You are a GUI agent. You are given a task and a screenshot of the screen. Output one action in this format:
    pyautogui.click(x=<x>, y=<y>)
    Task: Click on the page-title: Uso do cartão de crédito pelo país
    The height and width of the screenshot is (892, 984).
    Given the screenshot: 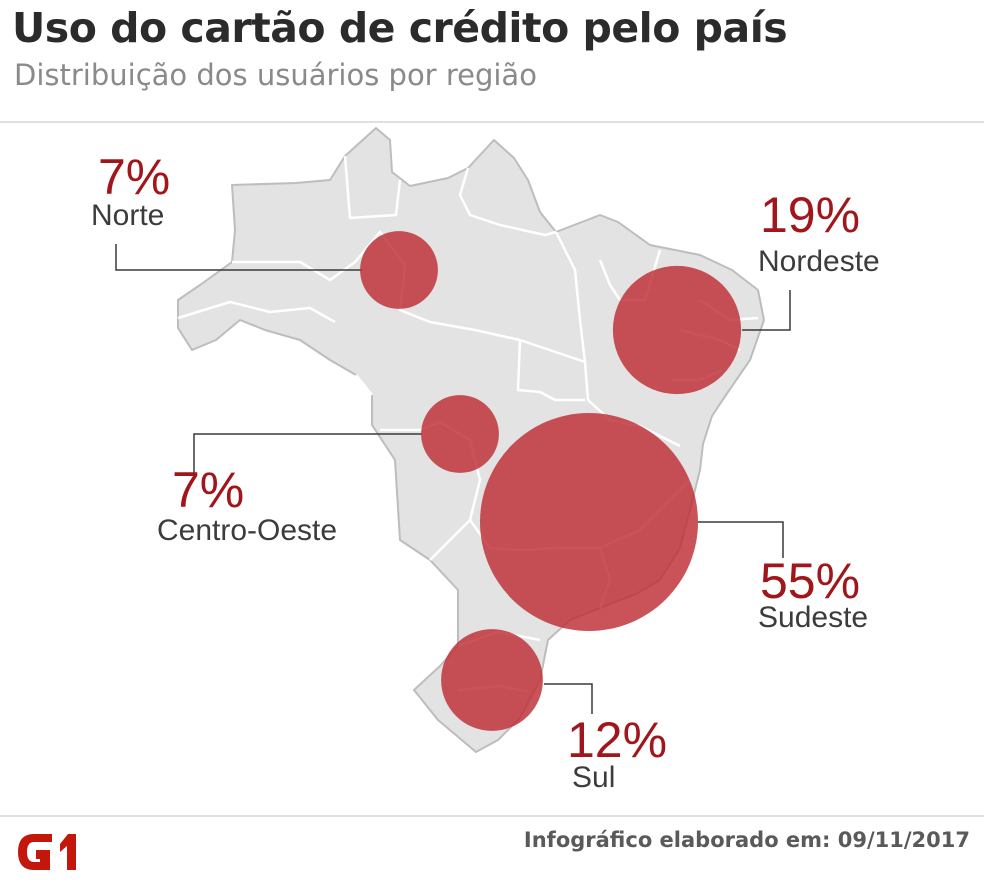 What is the action you would take?
    pyautogui.click(x=400, y=28)
    